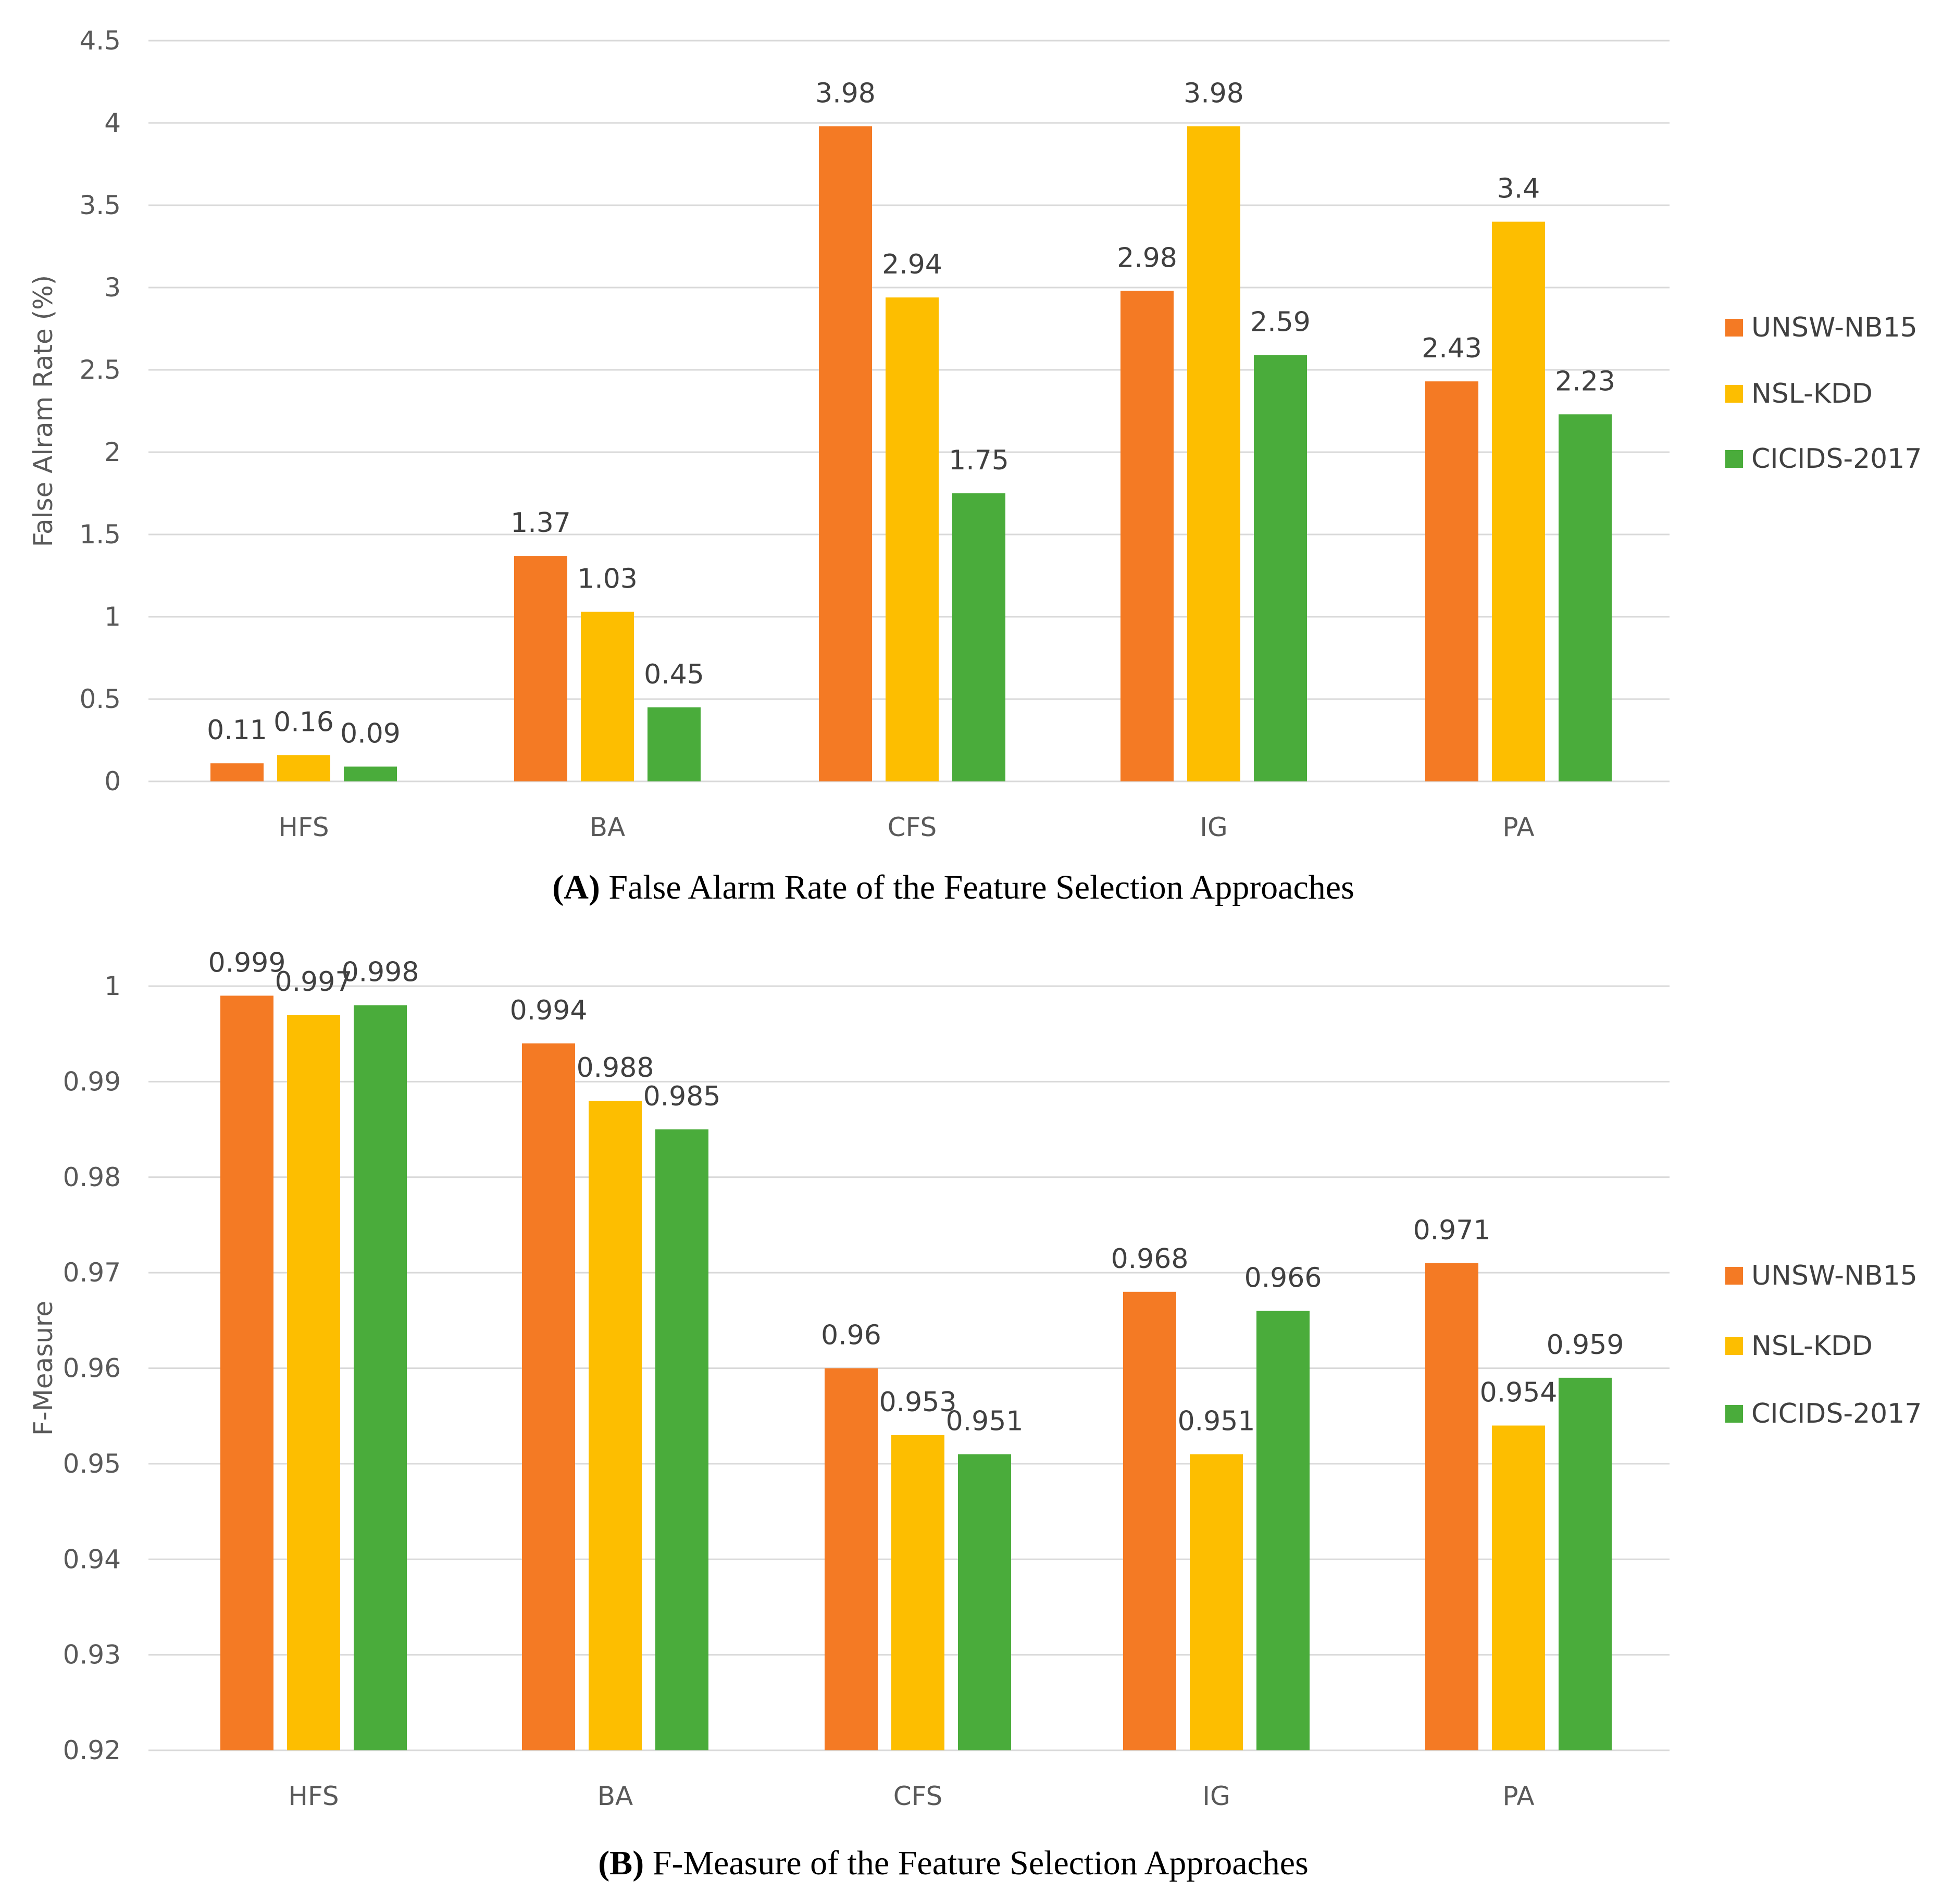 The image size is (1955, 1904). Describe the element at coordinates (1518, 189) in the screenshot. I see `data-label: 3.4` at that location.